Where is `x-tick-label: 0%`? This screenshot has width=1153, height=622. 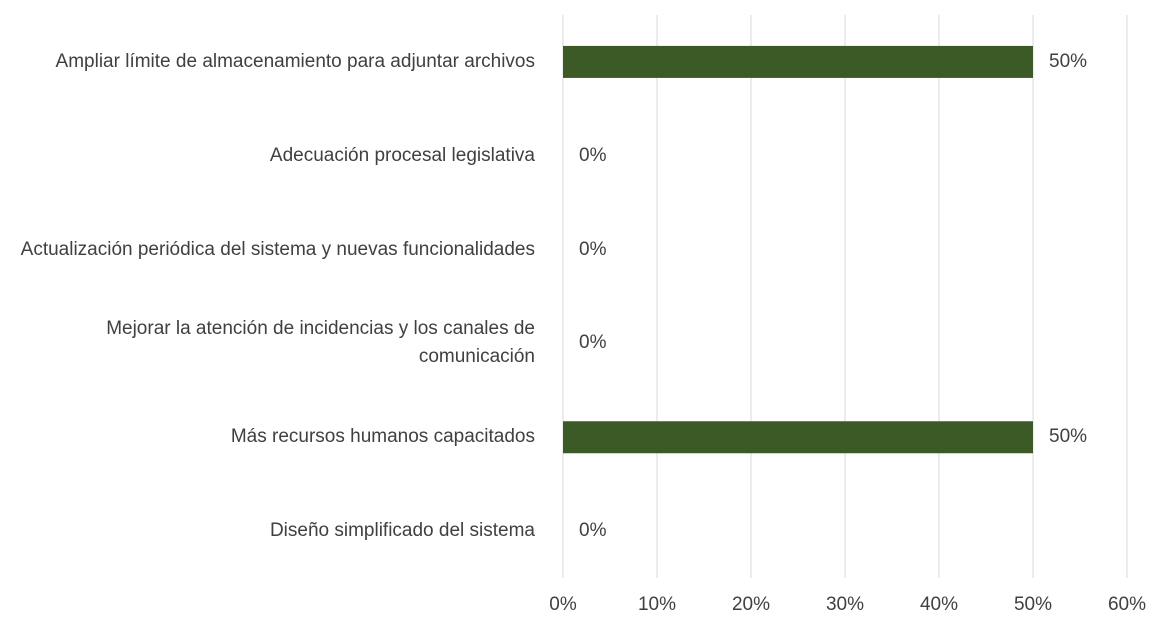
x-tick-label: 0% is located at coordinates (563, 604).